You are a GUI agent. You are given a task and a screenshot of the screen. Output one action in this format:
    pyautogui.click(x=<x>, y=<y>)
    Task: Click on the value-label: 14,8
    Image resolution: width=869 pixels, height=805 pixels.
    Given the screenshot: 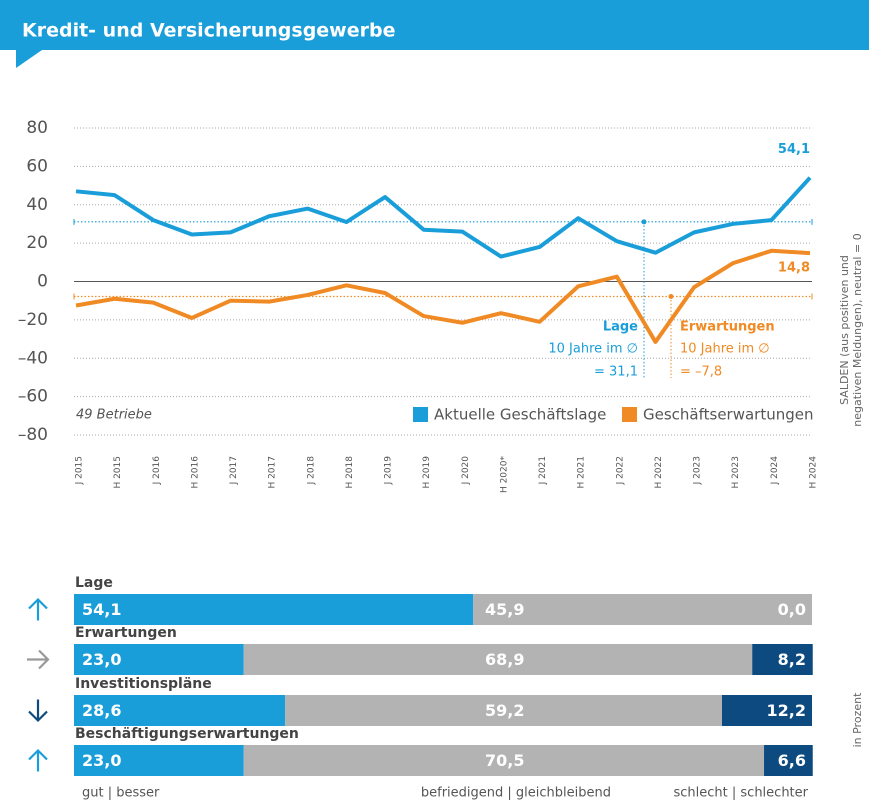 What is the action you would take?
    pyautogui.click(x=794, y=268)
    